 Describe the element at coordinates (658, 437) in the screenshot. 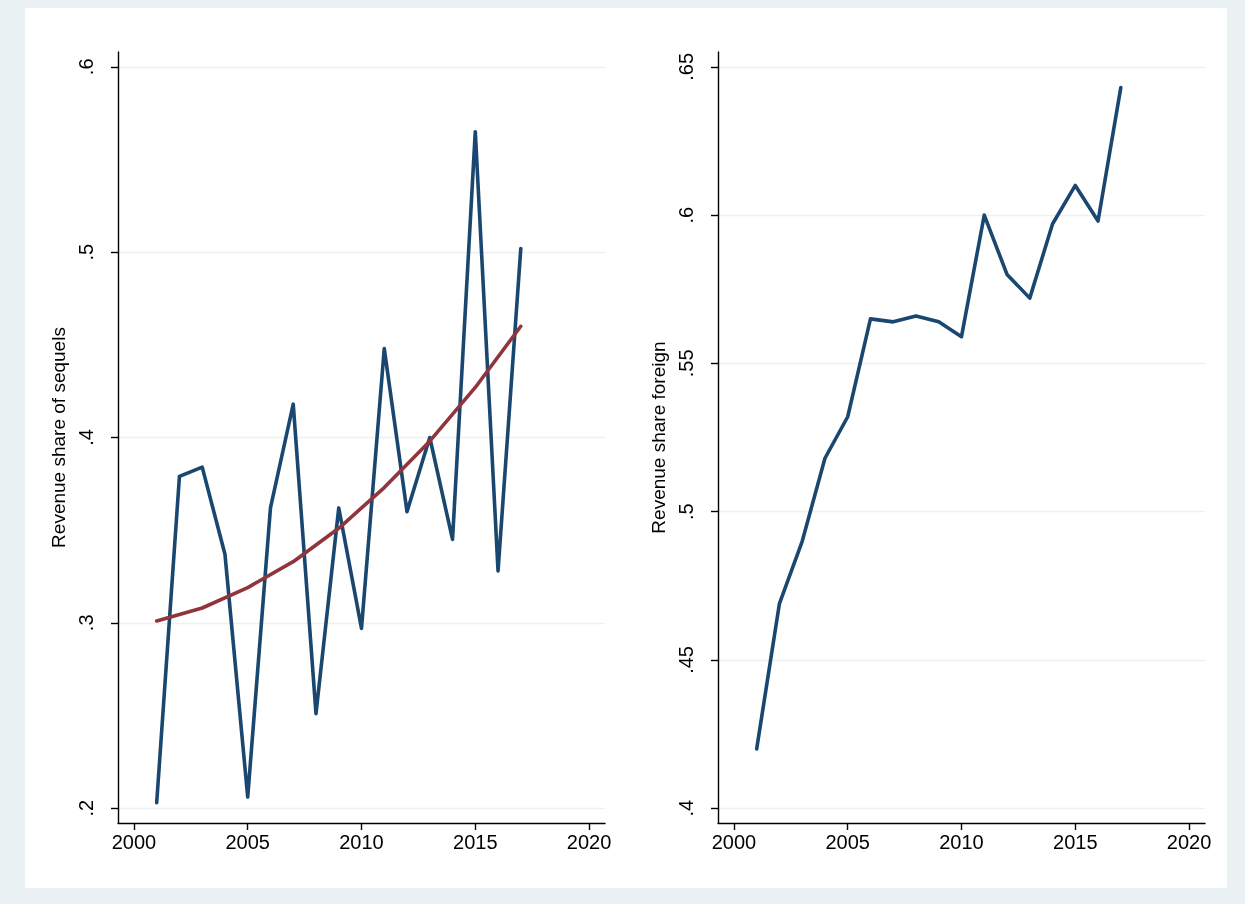

I see `y-axis-title: Revenue share foreign` at that location.